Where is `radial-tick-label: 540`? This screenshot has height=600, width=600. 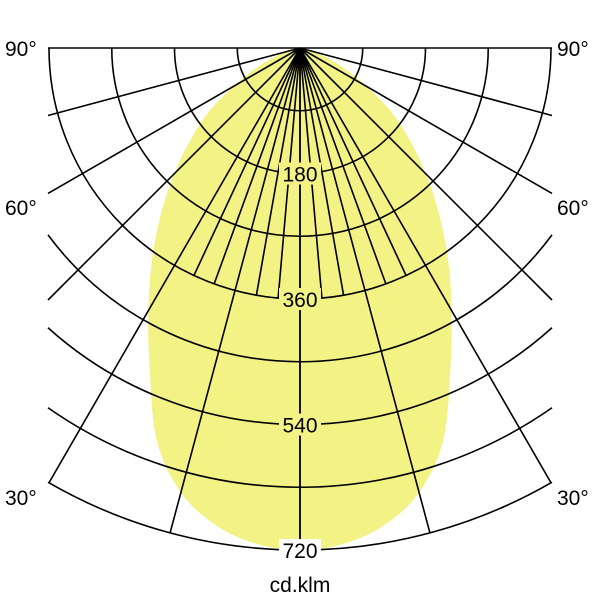 radial-tick-label: 540 is located at coordinates (299, 426).